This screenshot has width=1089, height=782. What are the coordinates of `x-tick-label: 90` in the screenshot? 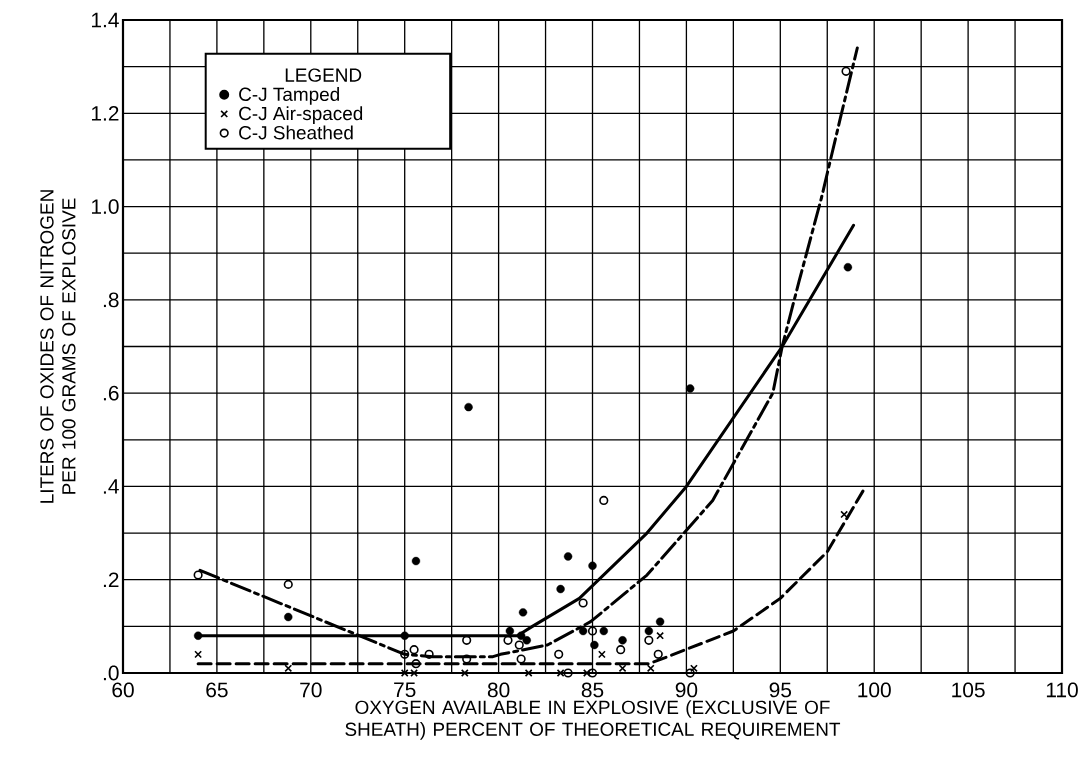 It's located at (686, 690).